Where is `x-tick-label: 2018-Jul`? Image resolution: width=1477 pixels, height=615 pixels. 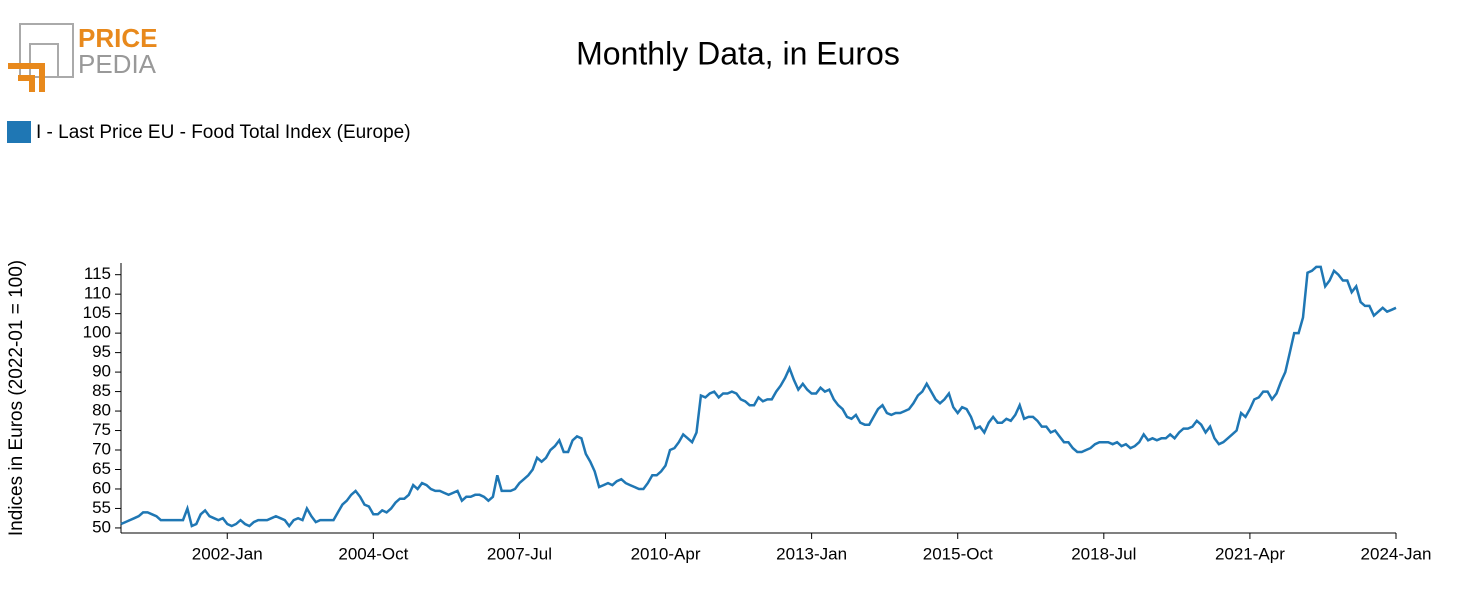 x-tick-label: 2018-Jul is located at coordinates (1103, 553).